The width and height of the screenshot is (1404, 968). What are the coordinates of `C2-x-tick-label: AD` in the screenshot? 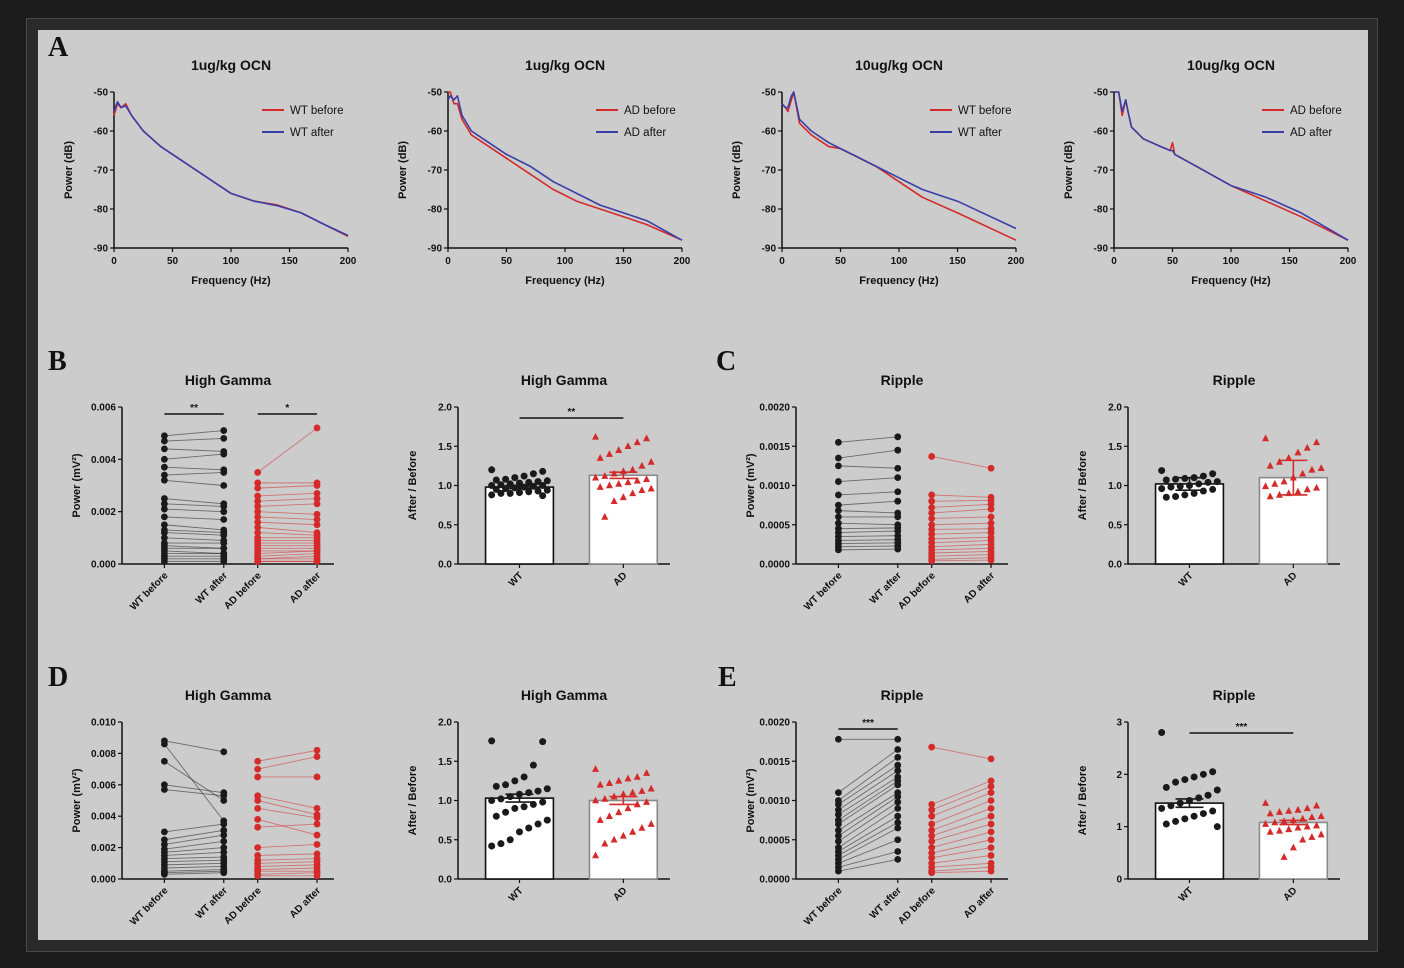 It's located at (1290, 579).